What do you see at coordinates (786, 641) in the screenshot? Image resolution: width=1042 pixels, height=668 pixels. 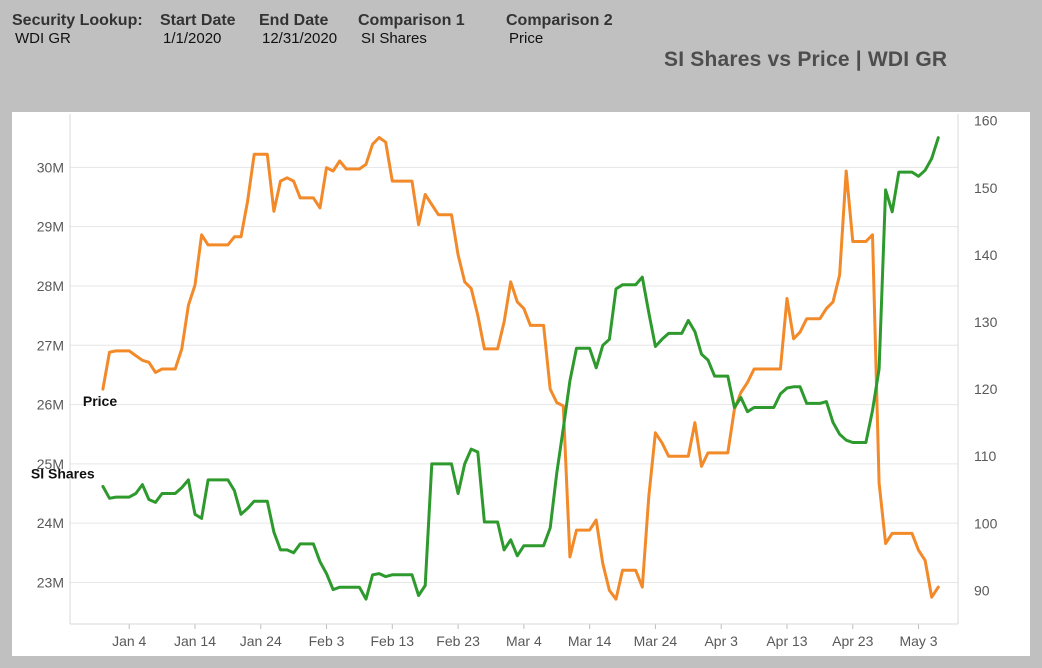 I see `x-tick-label: Apr 13` at bounding box center [786, 641].